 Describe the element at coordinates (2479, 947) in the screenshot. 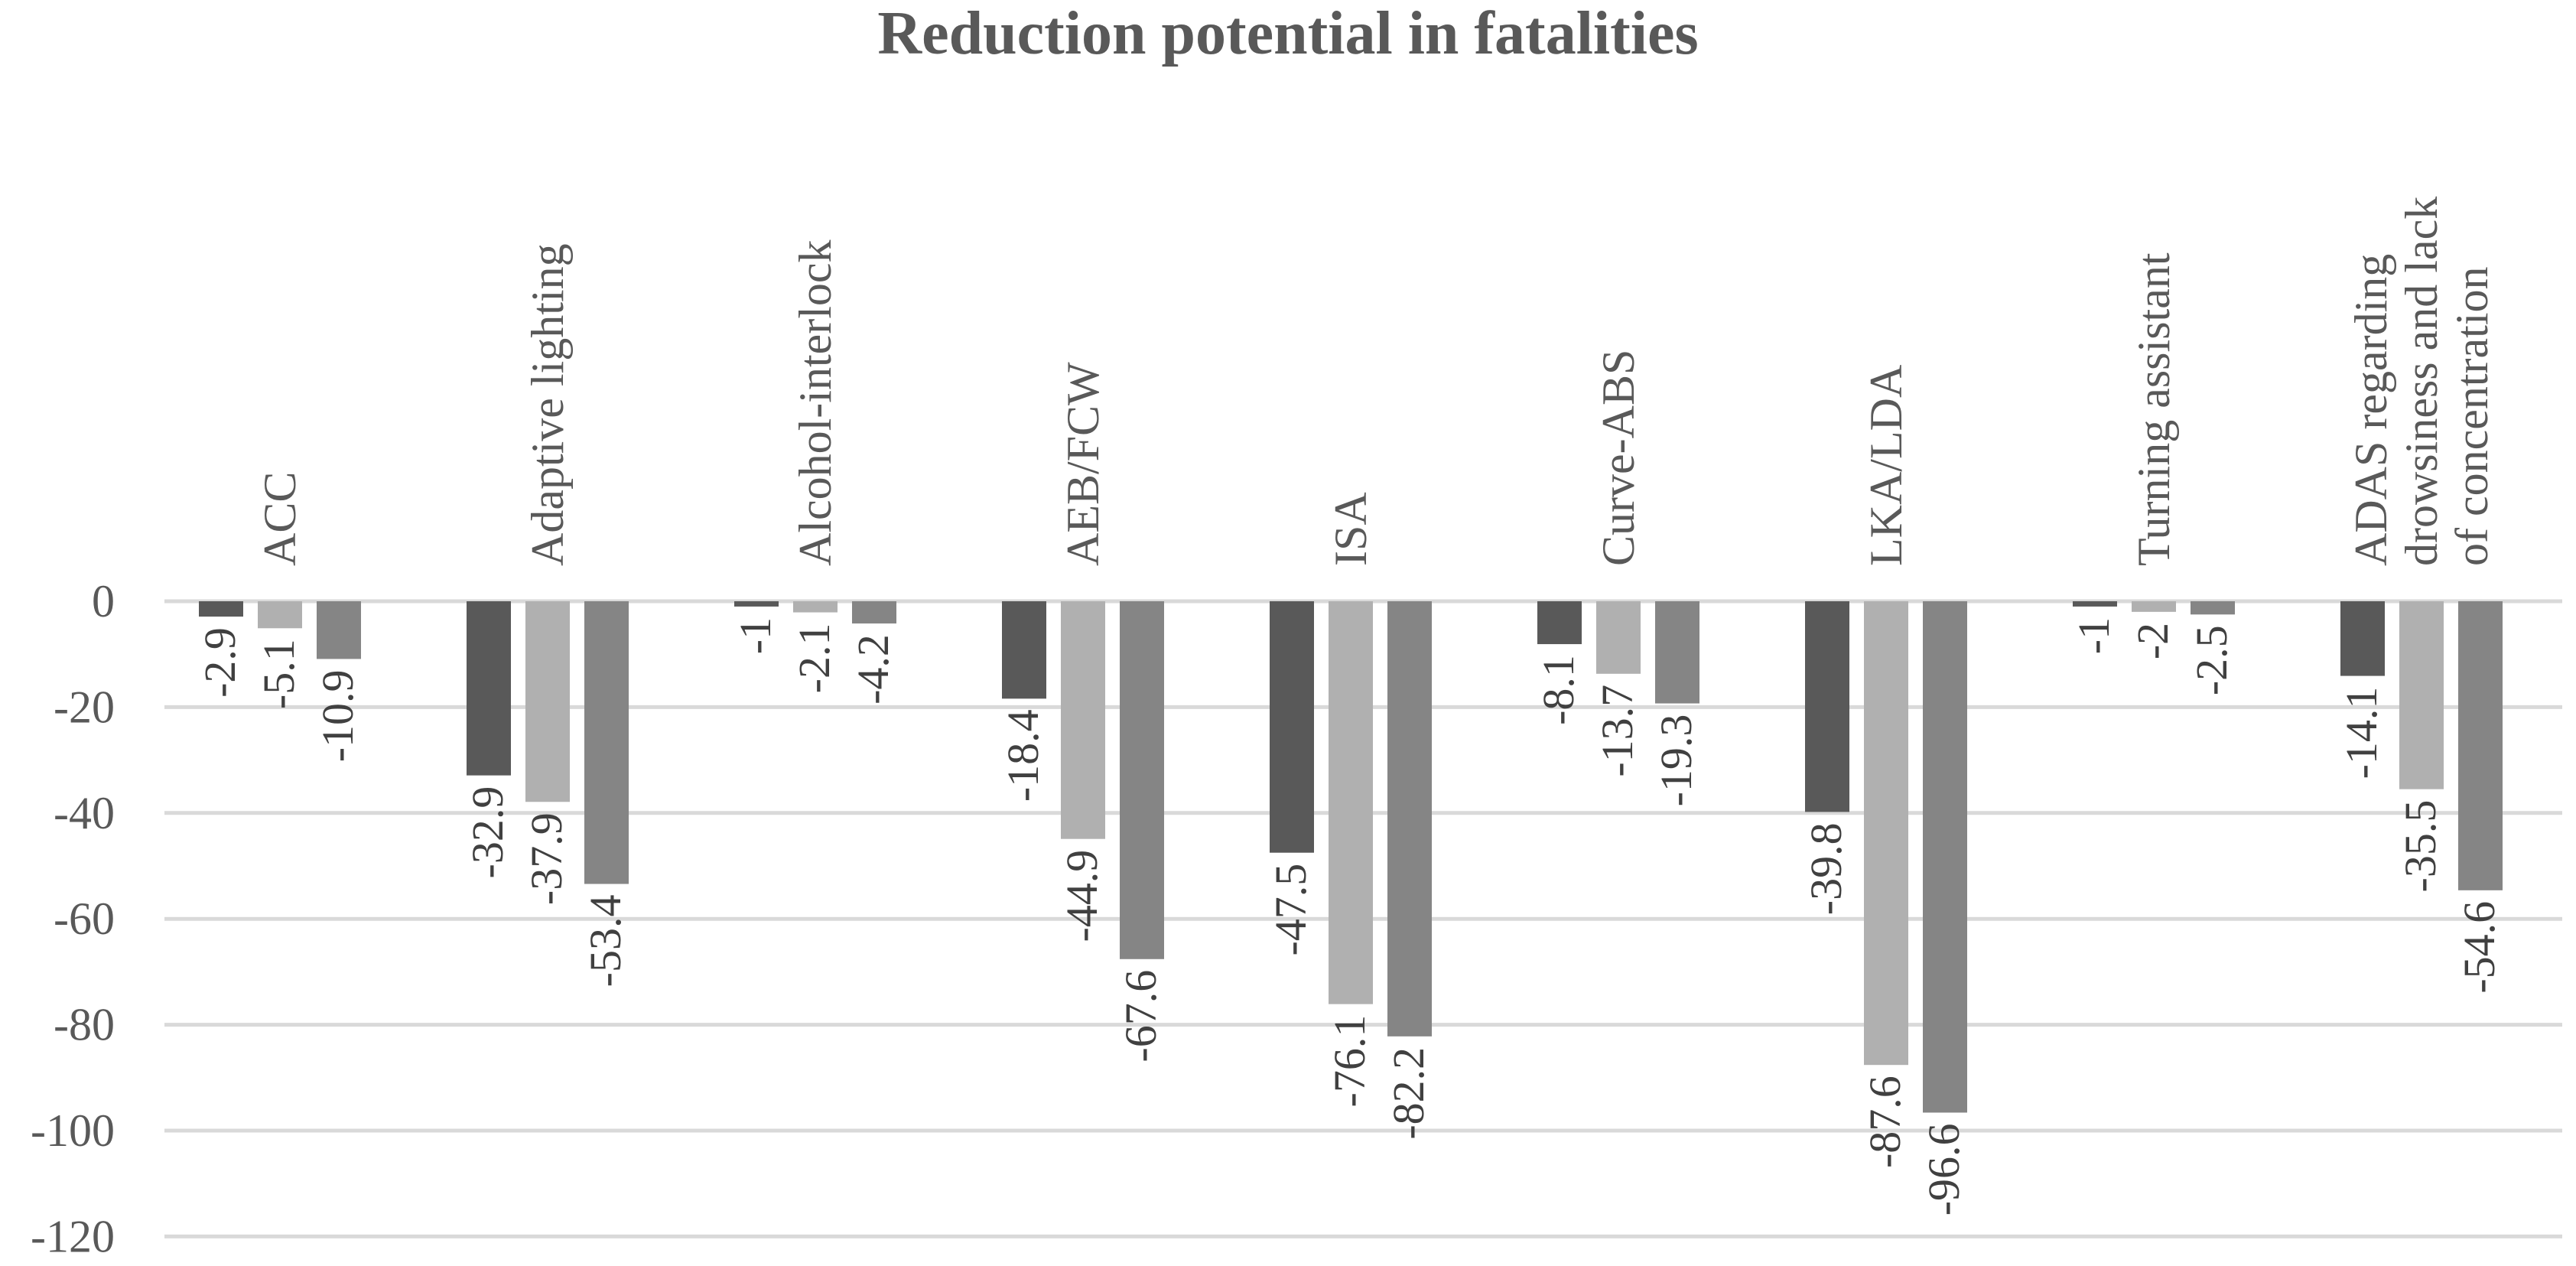

I see `data-label: -54.6` at that location.